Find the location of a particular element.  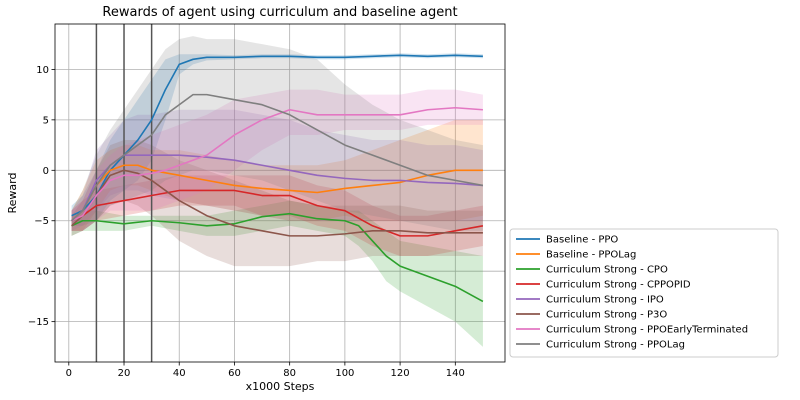

x-tick-label: 80 is located at coordinates (289, 373).